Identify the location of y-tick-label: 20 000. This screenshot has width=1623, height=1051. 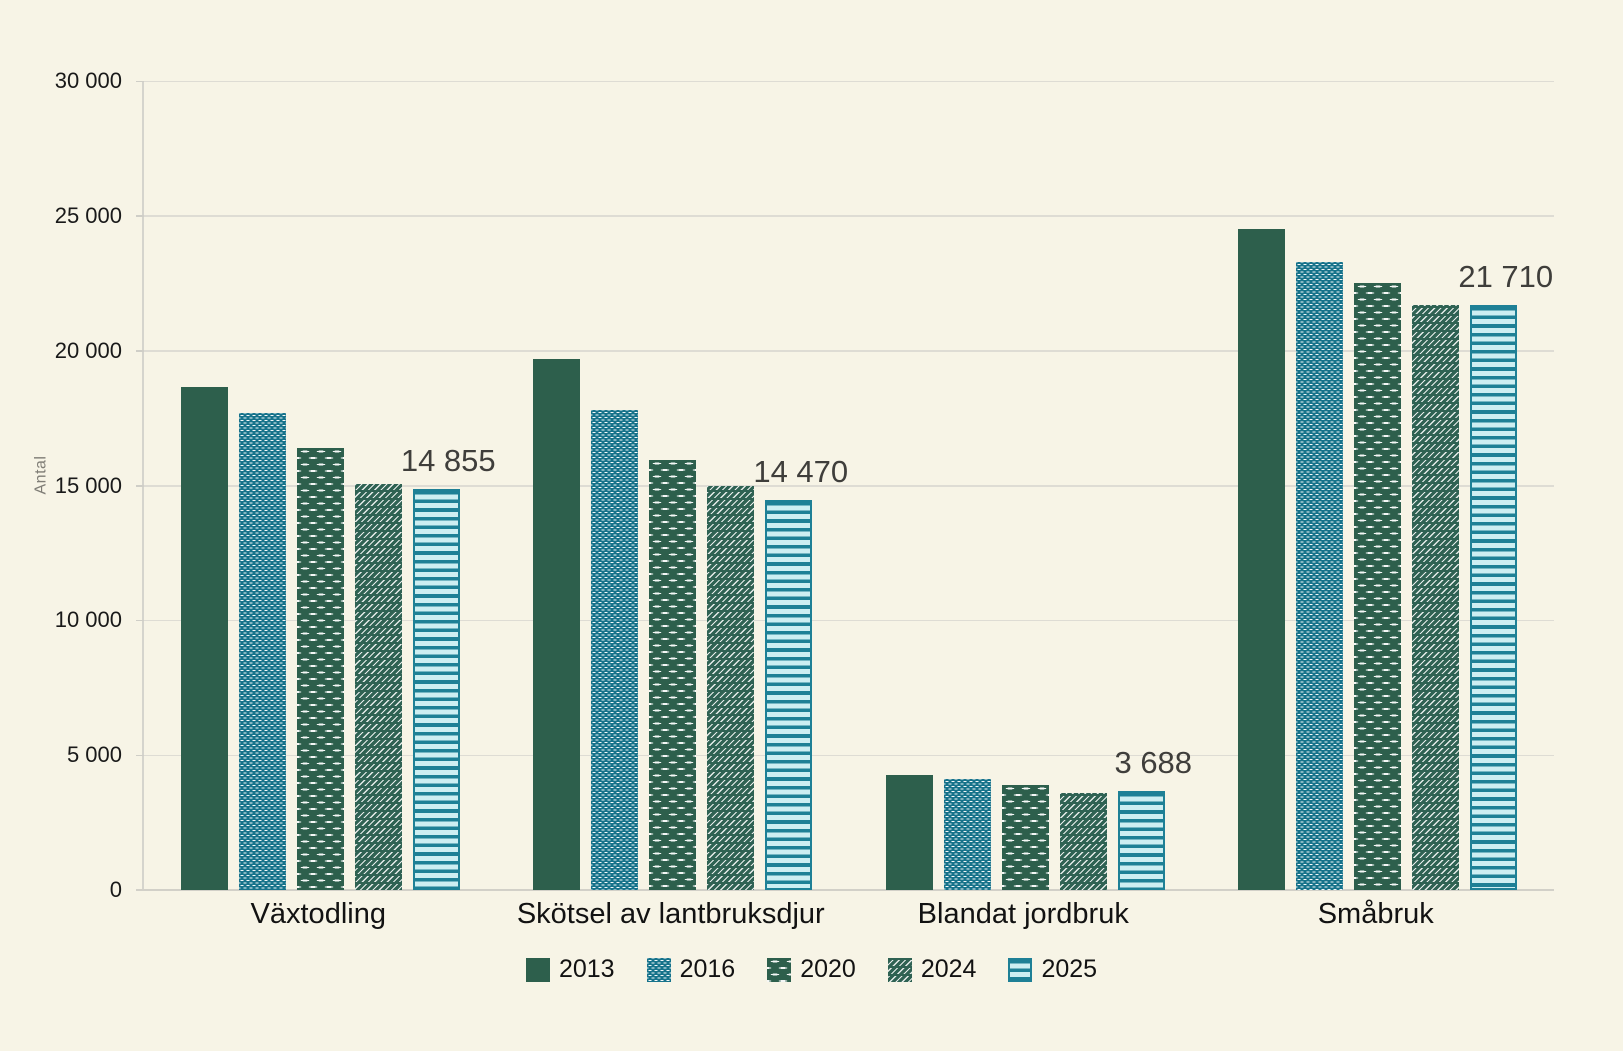
(88, 350).